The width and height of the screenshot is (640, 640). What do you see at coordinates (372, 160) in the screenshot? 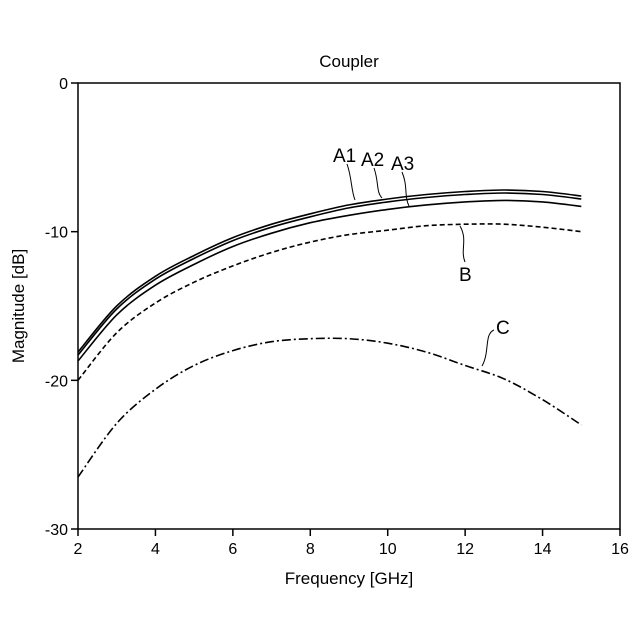
I see `series-label-a2: A2` at bounding box center [372, 160].